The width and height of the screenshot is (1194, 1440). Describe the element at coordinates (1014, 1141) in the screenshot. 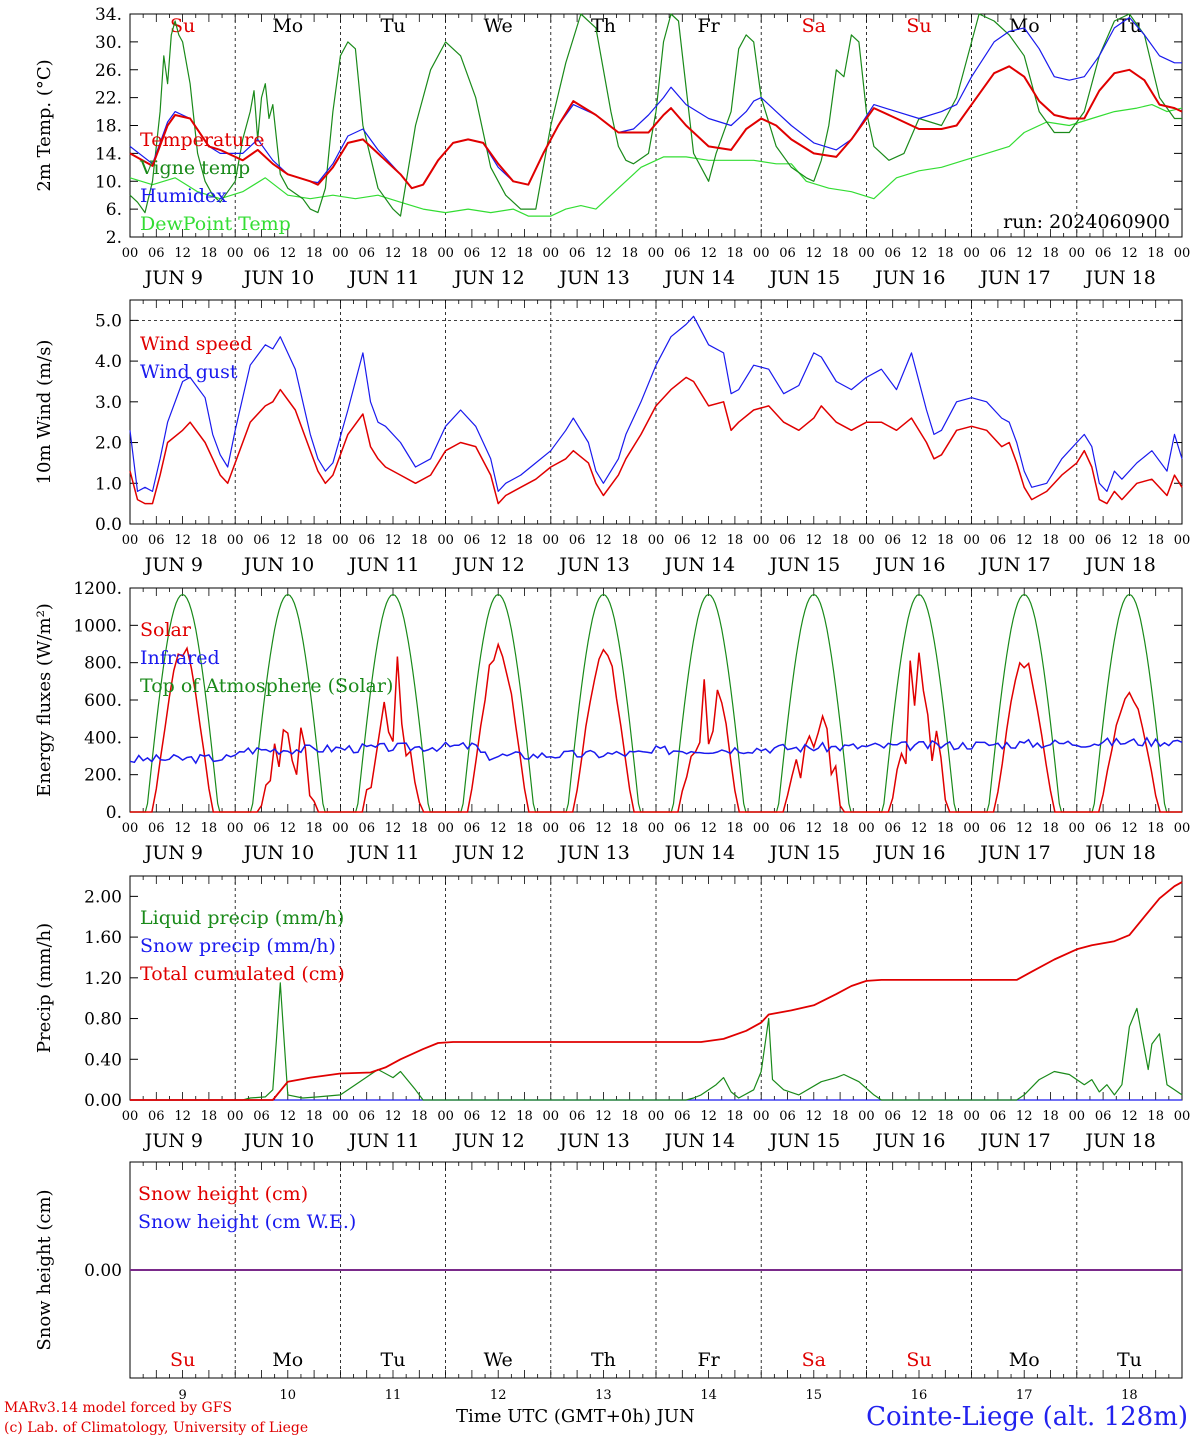

I see `panel4-date-label: JUN 17` at that location.